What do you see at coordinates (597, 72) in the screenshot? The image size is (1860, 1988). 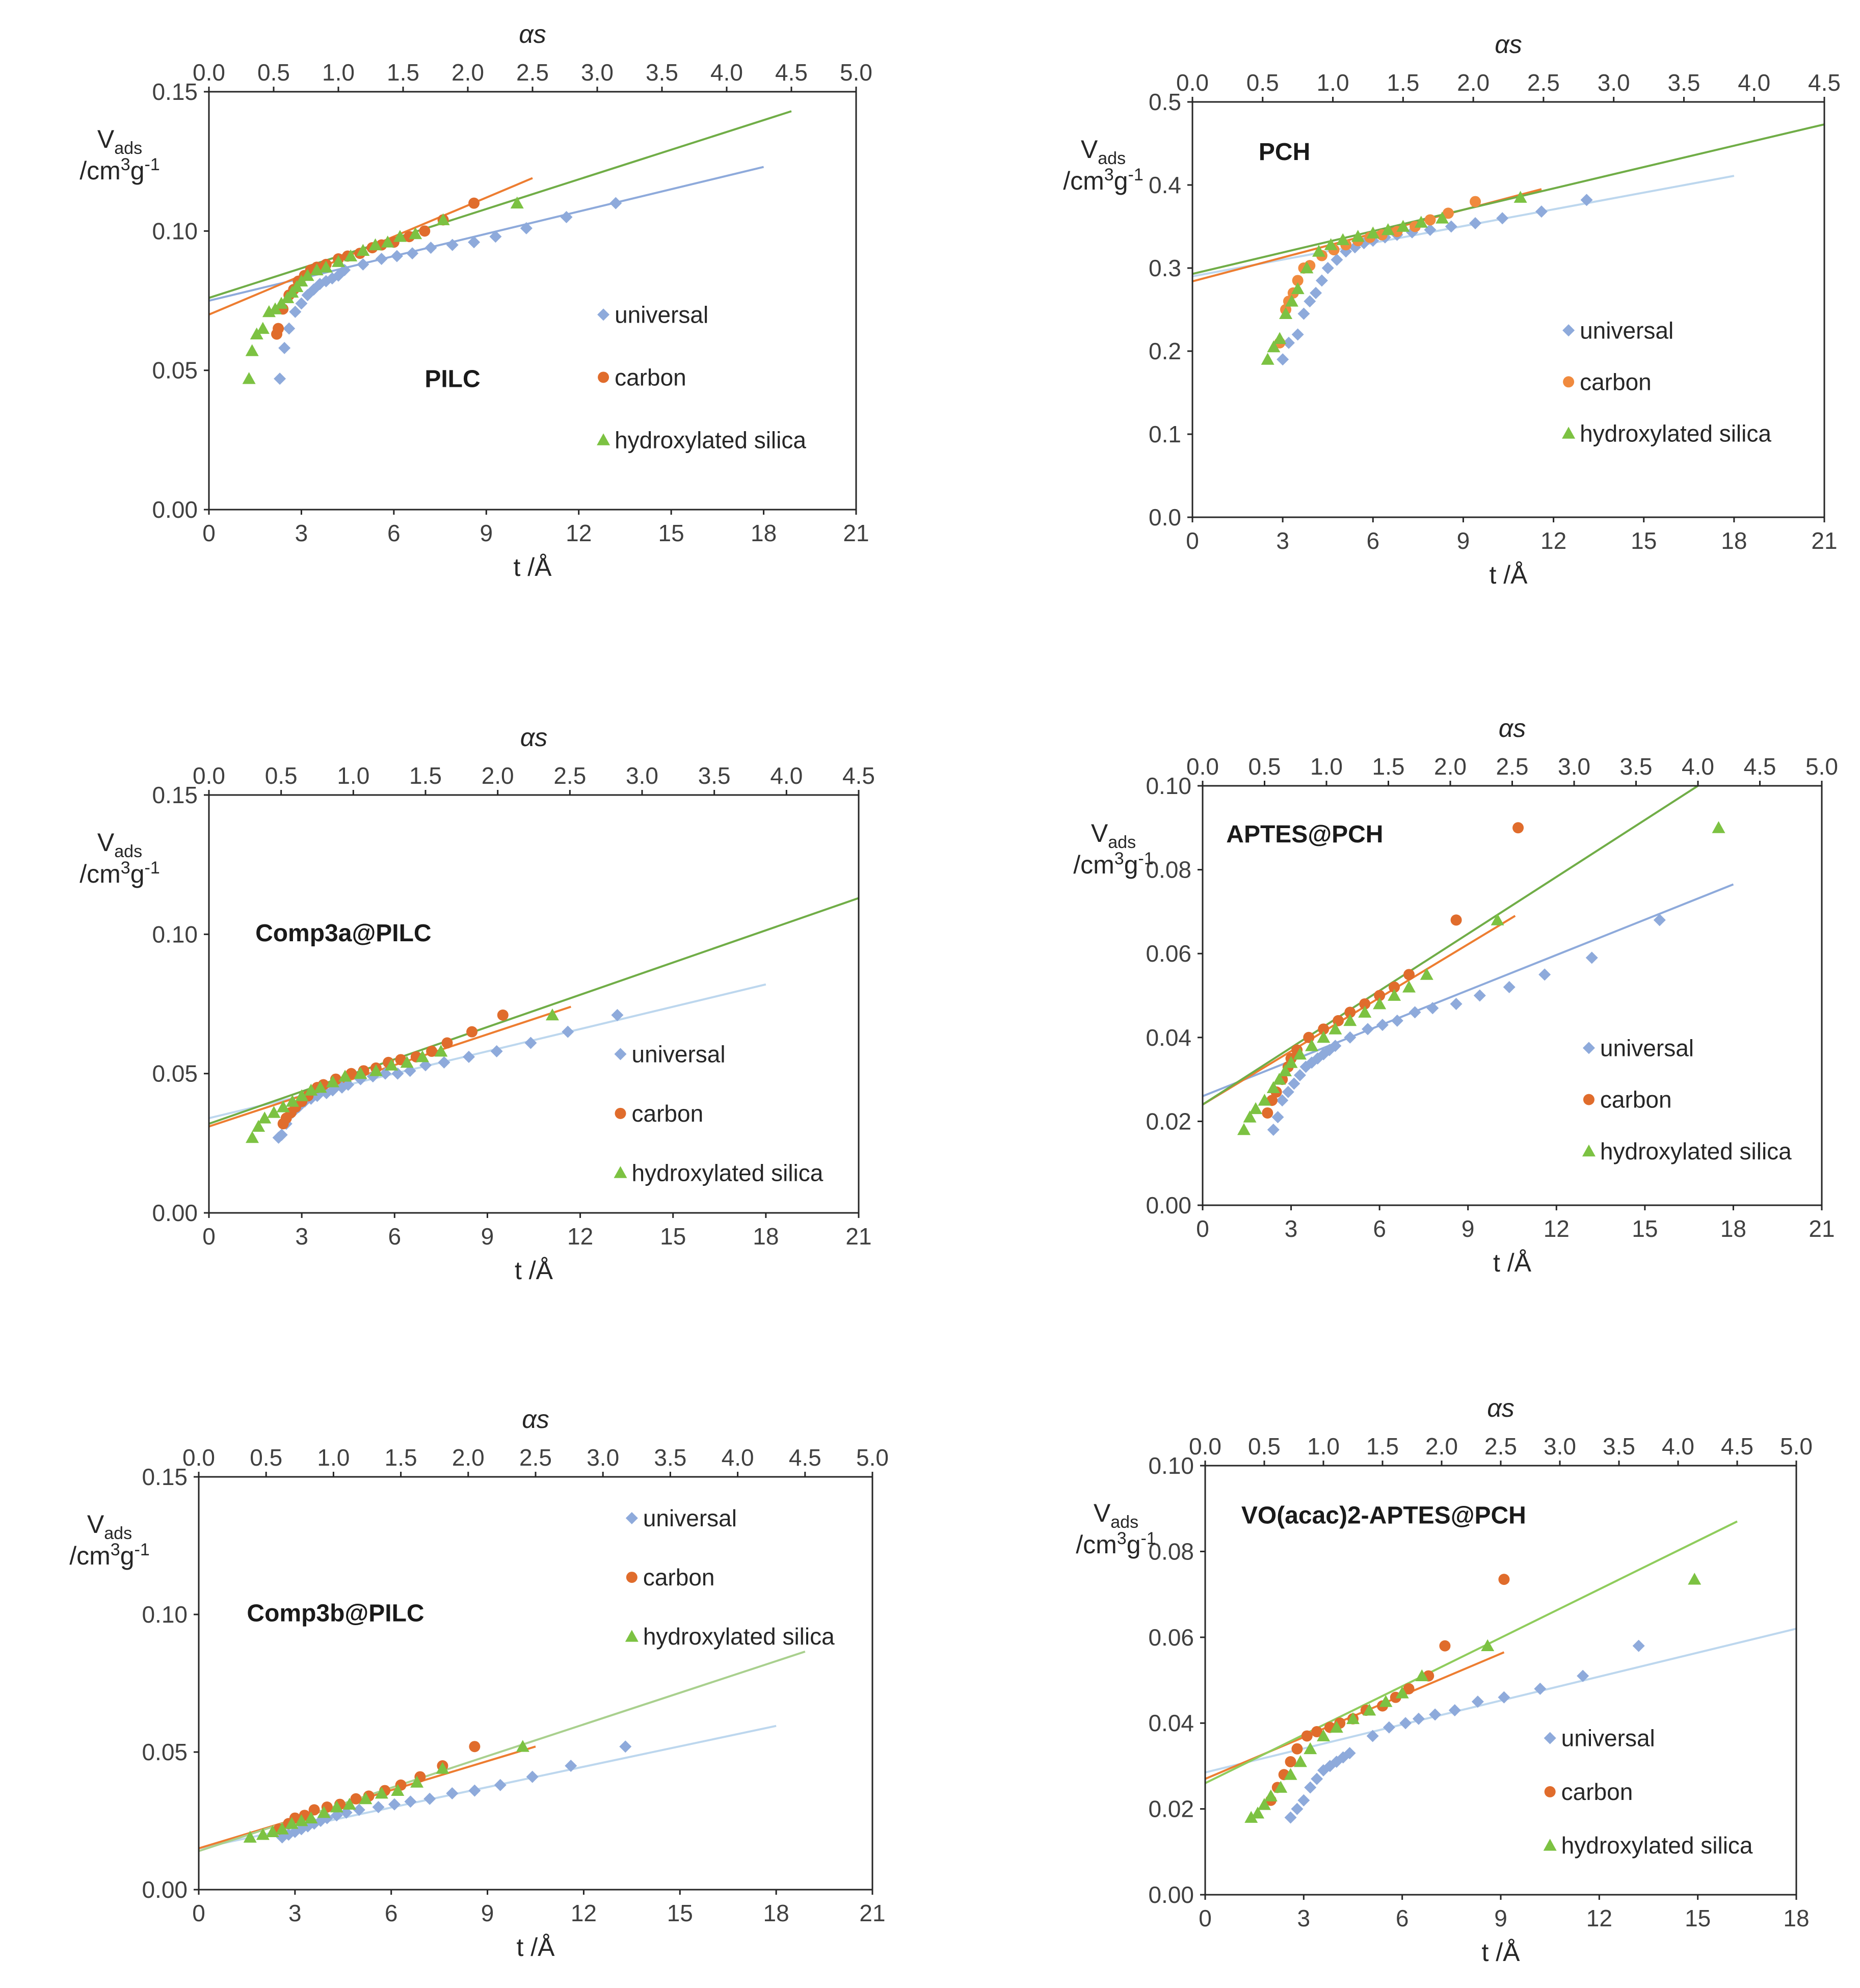 I see `top-tick-label: 3.0` at bounding box center [597, 72].